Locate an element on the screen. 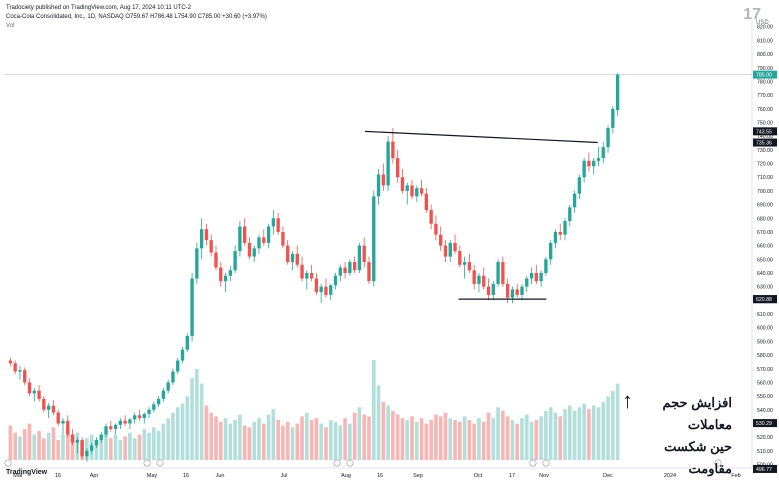 This screenshot has height=480, width=779. time-axis-label: Jul is located at coordinates (283, 476).